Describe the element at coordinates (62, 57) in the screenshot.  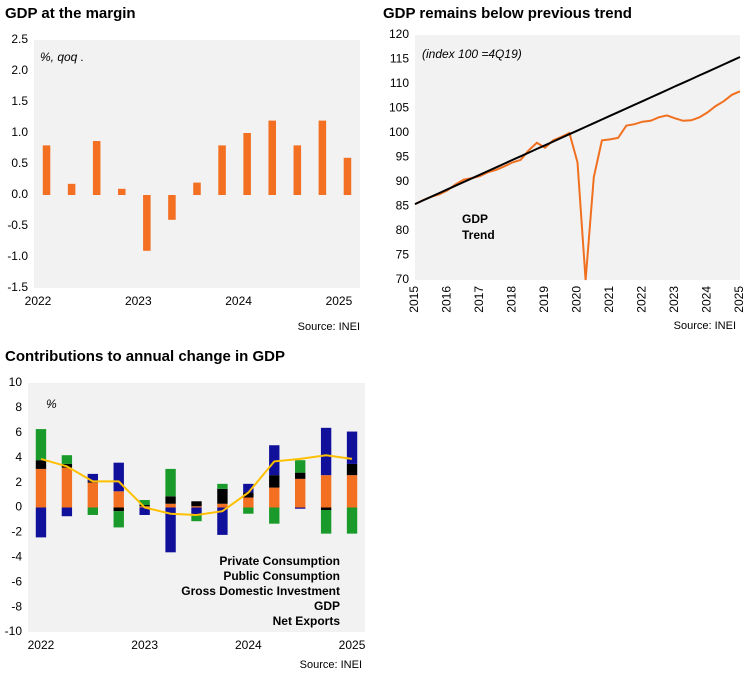
I see `annotation: %, qoq .` at that location.